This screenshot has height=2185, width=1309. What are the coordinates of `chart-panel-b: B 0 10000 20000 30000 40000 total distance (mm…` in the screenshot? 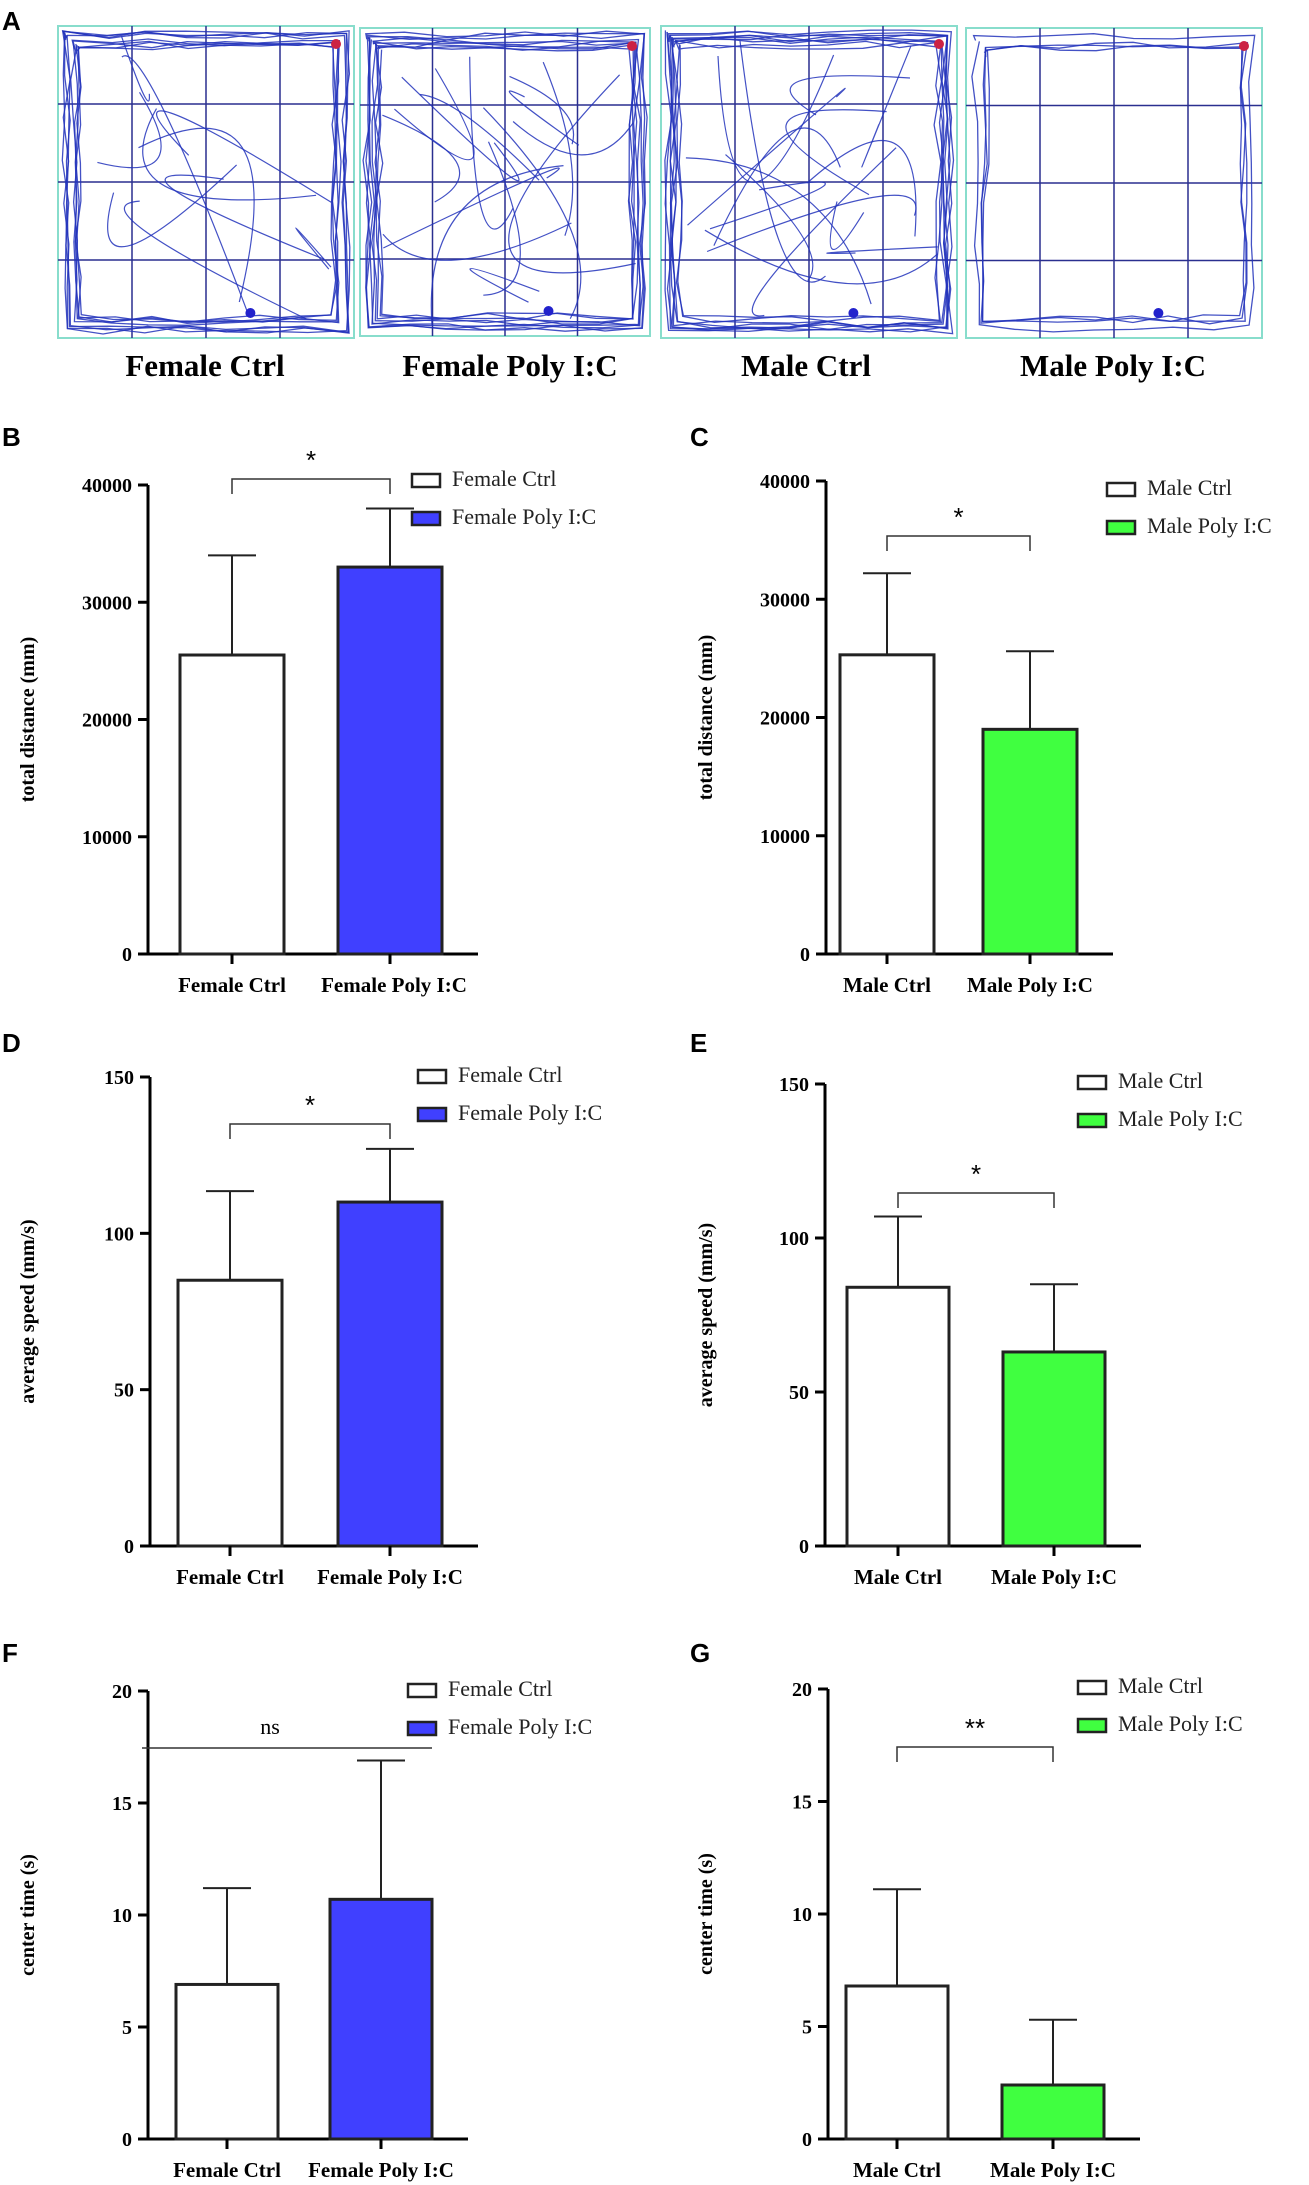 It's located at (299, 709).